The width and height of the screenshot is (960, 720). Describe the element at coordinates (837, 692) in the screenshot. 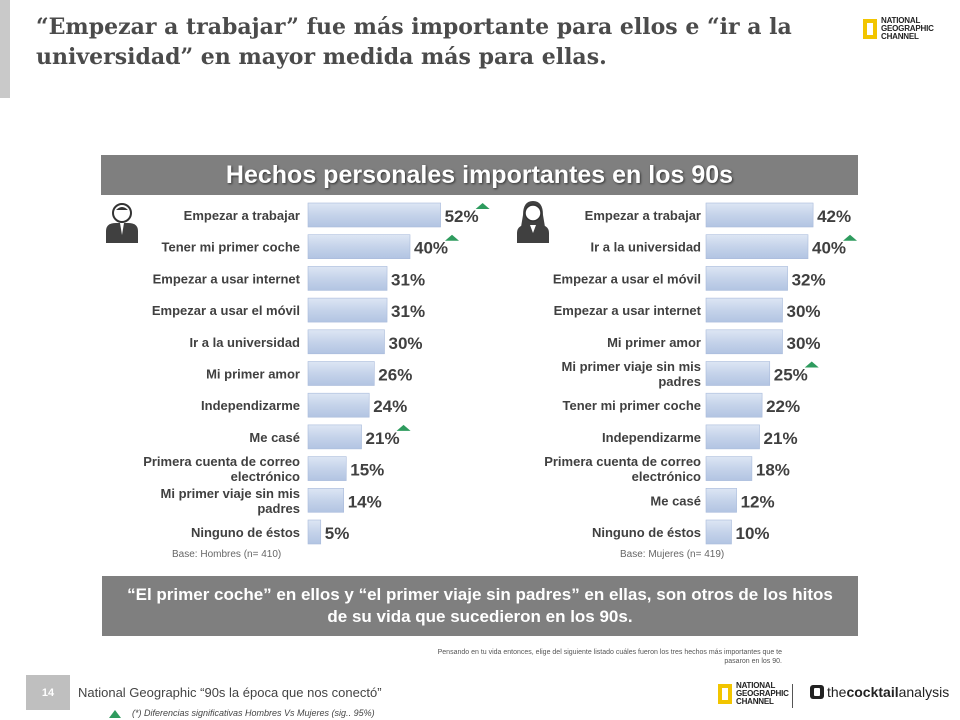

I see `partner-part-1: the` at that location.